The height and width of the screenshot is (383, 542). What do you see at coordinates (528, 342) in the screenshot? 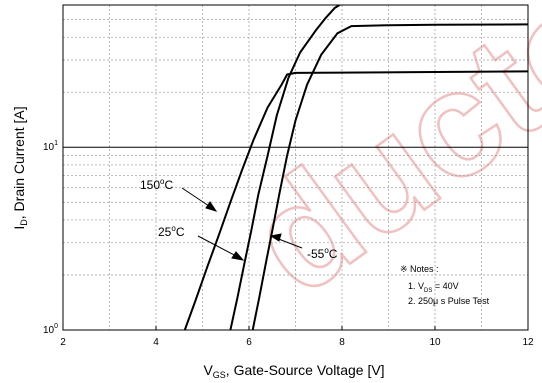
I see `x-tick-label: 12` at bounding box center [528, 342].